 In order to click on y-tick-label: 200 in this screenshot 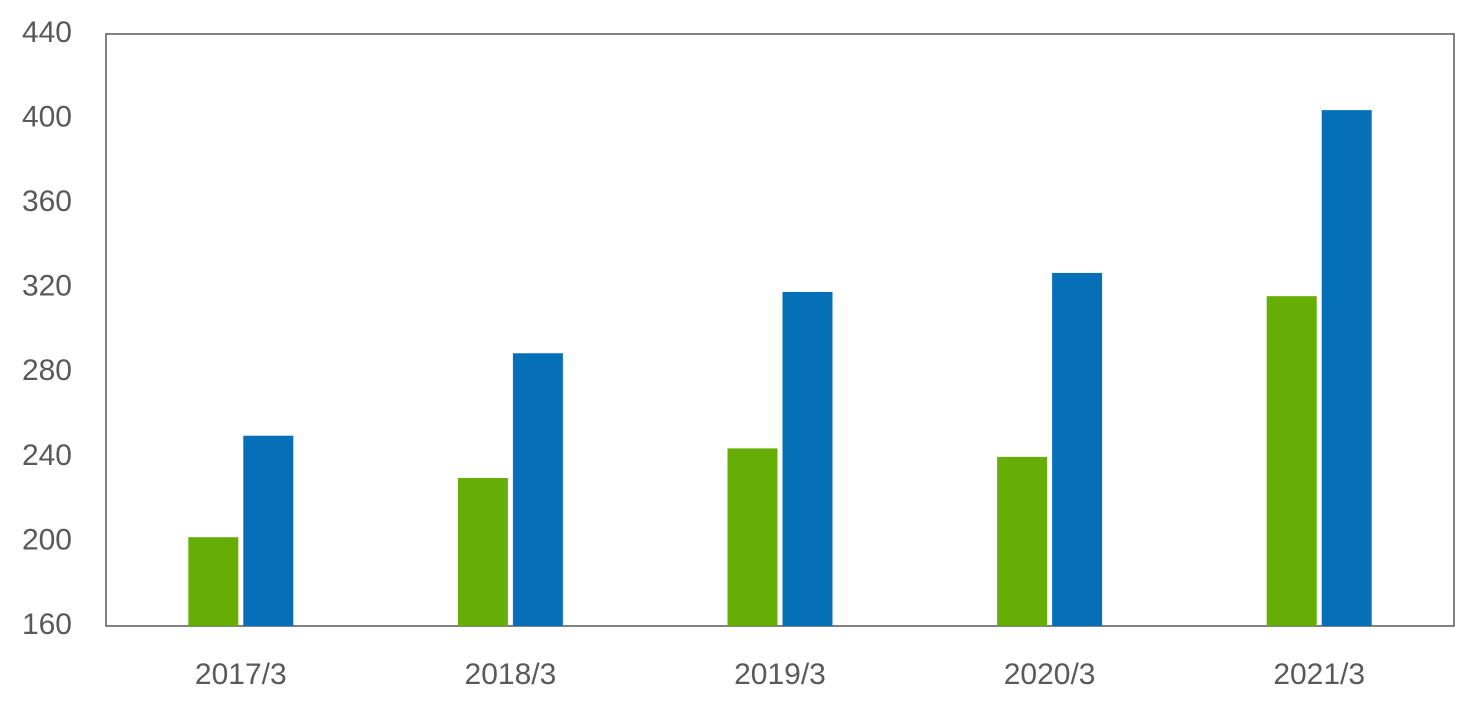, I will do `click(47, 539)`.